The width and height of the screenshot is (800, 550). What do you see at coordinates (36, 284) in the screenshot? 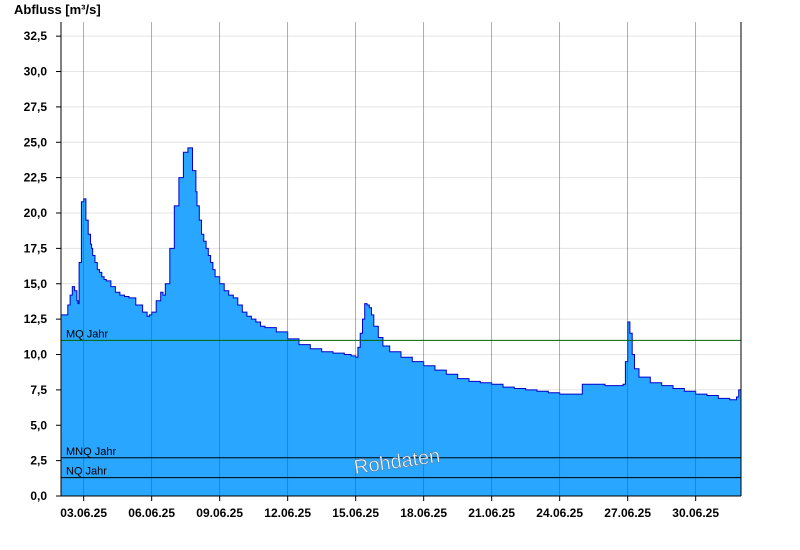
I see `y-tick-label: 15,0` at bounding box center [36, 284].